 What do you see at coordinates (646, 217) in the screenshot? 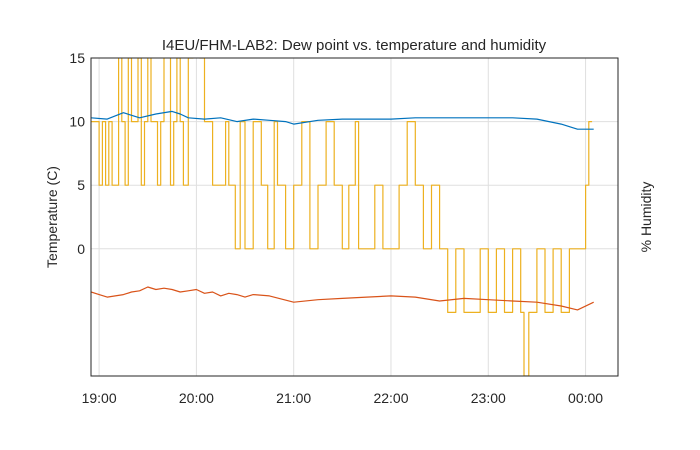
I see `y-axis-label-right: % Humidity` at bounding box center [646, 217].